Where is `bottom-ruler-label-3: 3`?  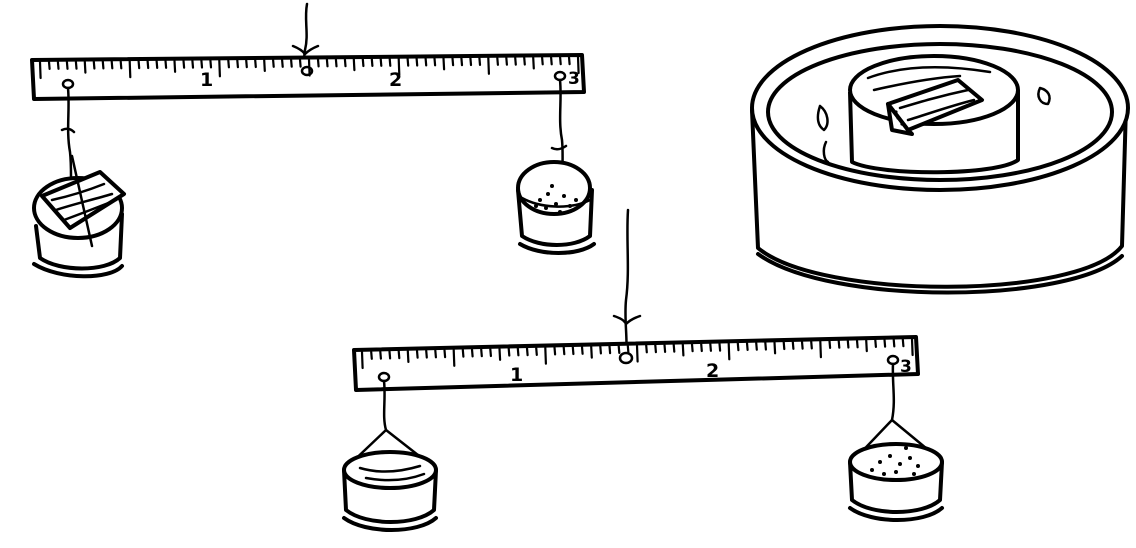
bottom-ruler-label-3: 3 is located at coordinates (906, 367).